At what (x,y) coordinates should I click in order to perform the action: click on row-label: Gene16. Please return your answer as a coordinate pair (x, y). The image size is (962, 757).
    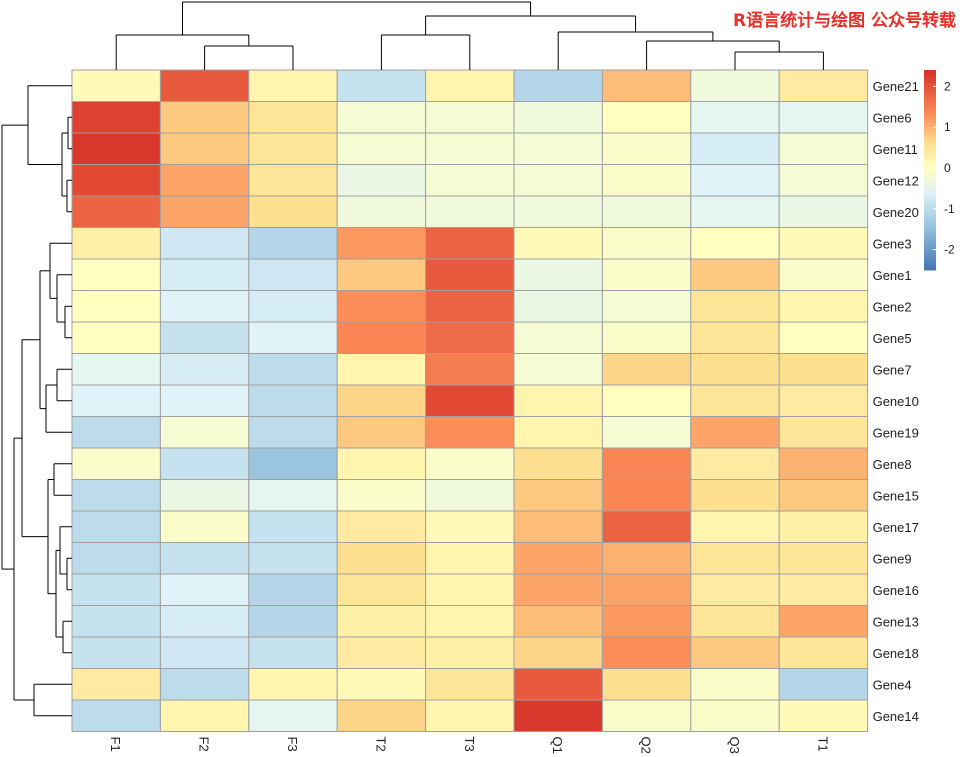
    Looking at the image, I should click on (896, 590).